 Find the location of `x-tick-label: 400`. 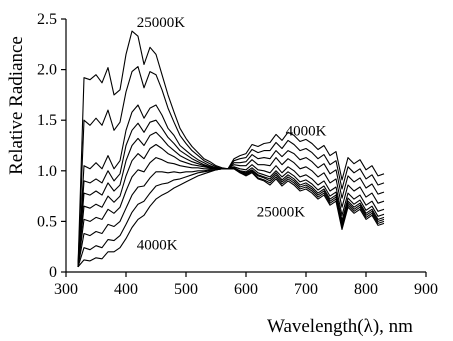

x-tick-label: 400 is located at coordinates (126, 289).